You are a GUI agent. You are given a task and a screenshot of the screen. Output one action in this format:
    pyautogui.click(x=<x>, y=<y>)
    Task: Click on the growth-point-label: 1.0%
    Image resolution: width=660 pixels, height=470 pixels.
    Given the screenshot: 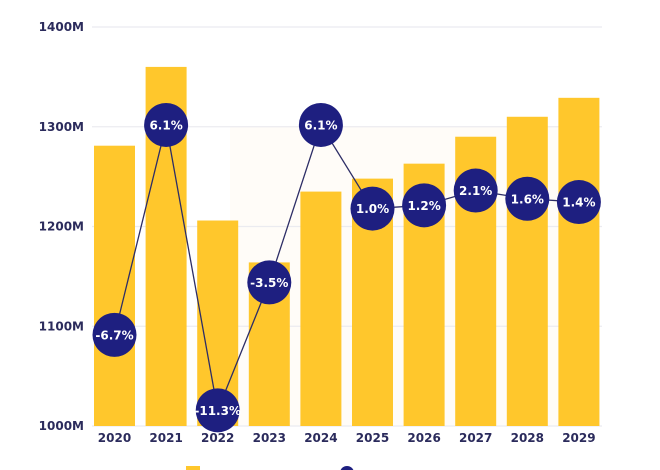 What is the action you would take?
    pyautogui.click(x=372, y=209)
    